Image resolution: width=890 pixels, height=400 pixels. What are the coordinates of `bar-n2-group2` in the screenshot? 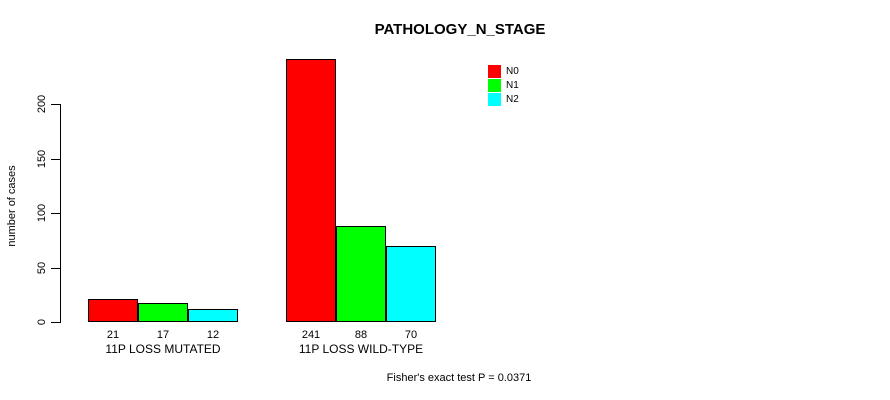 It's located at (411, 284).